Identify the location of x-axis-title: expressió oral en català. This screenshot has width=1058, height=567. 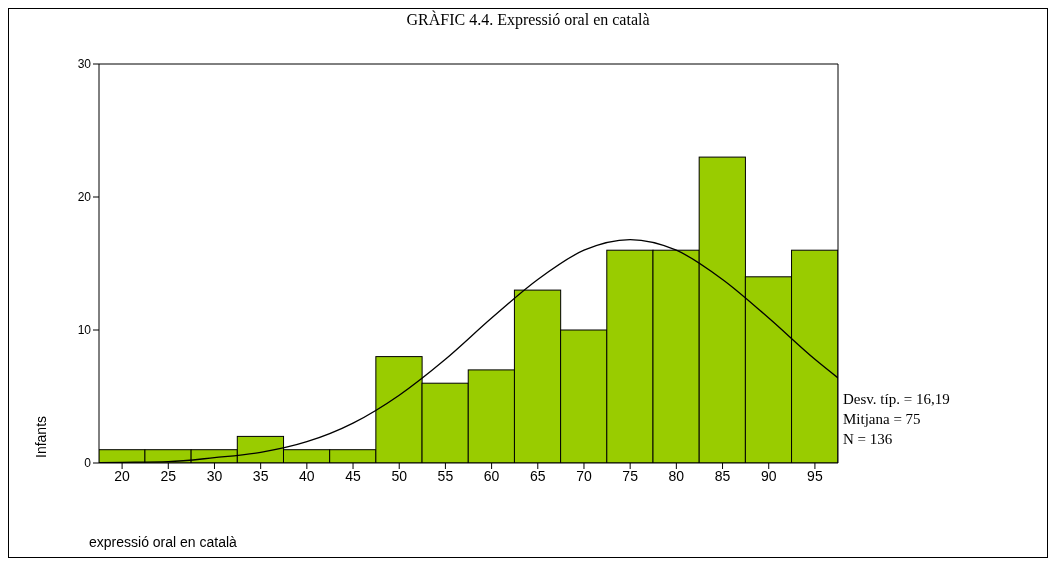
(163, 542).